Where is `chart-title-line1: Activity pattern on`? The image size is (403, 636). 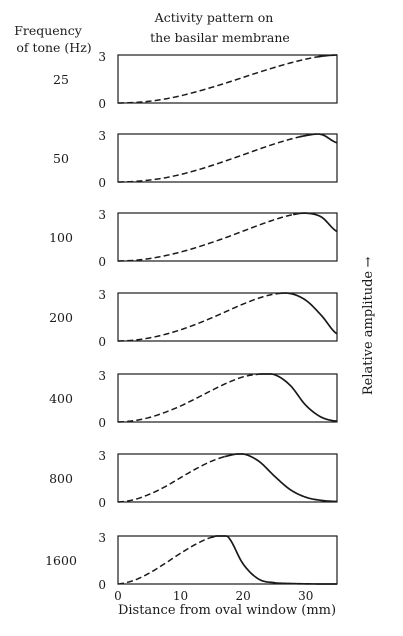
chart-title-line1: Activity pattern on is located at coordinates (214, 17).